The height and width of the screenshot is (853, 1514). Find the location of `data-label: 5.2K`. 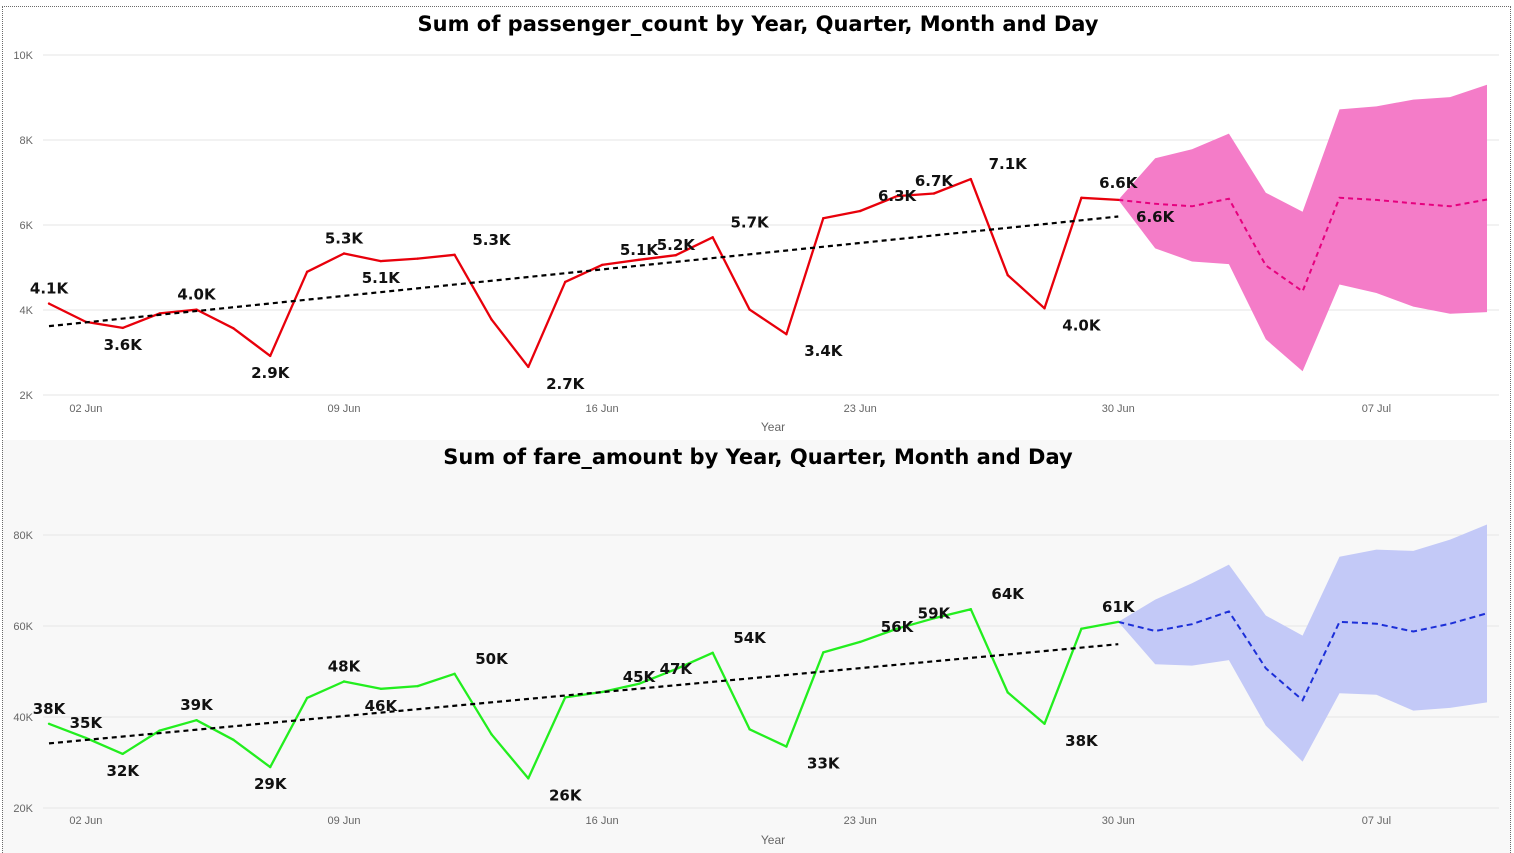

data-label: 5.2K is located at coordinates (677, 245).